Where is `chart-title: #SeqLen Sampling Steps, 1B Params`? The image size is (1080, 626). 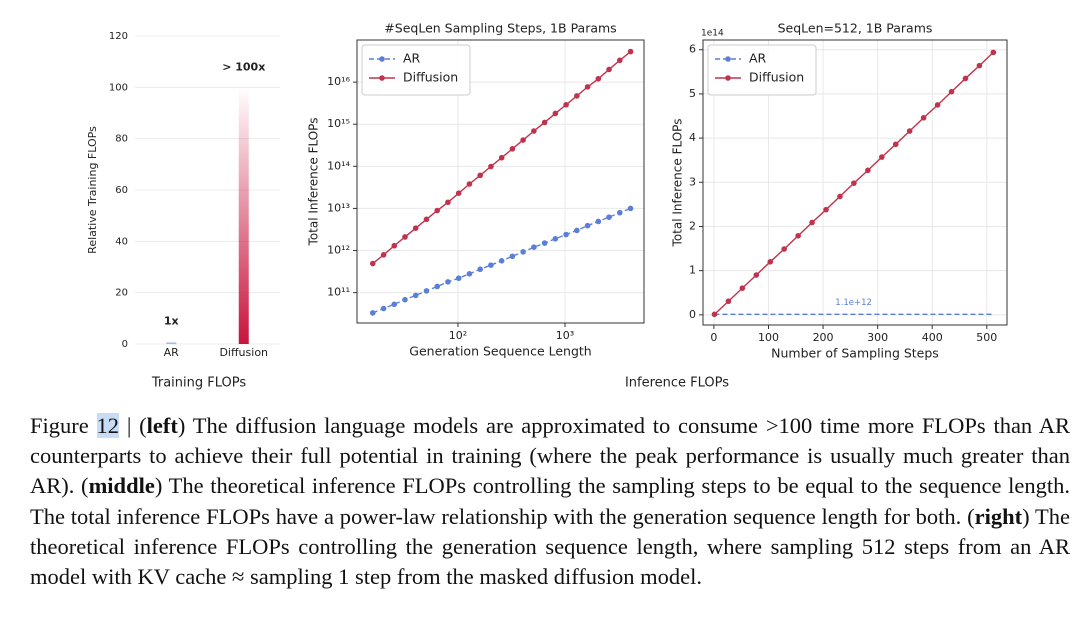
chart-title: #SeqLen Sampling Steps, 1B Params is located at coordinates (500, 28).